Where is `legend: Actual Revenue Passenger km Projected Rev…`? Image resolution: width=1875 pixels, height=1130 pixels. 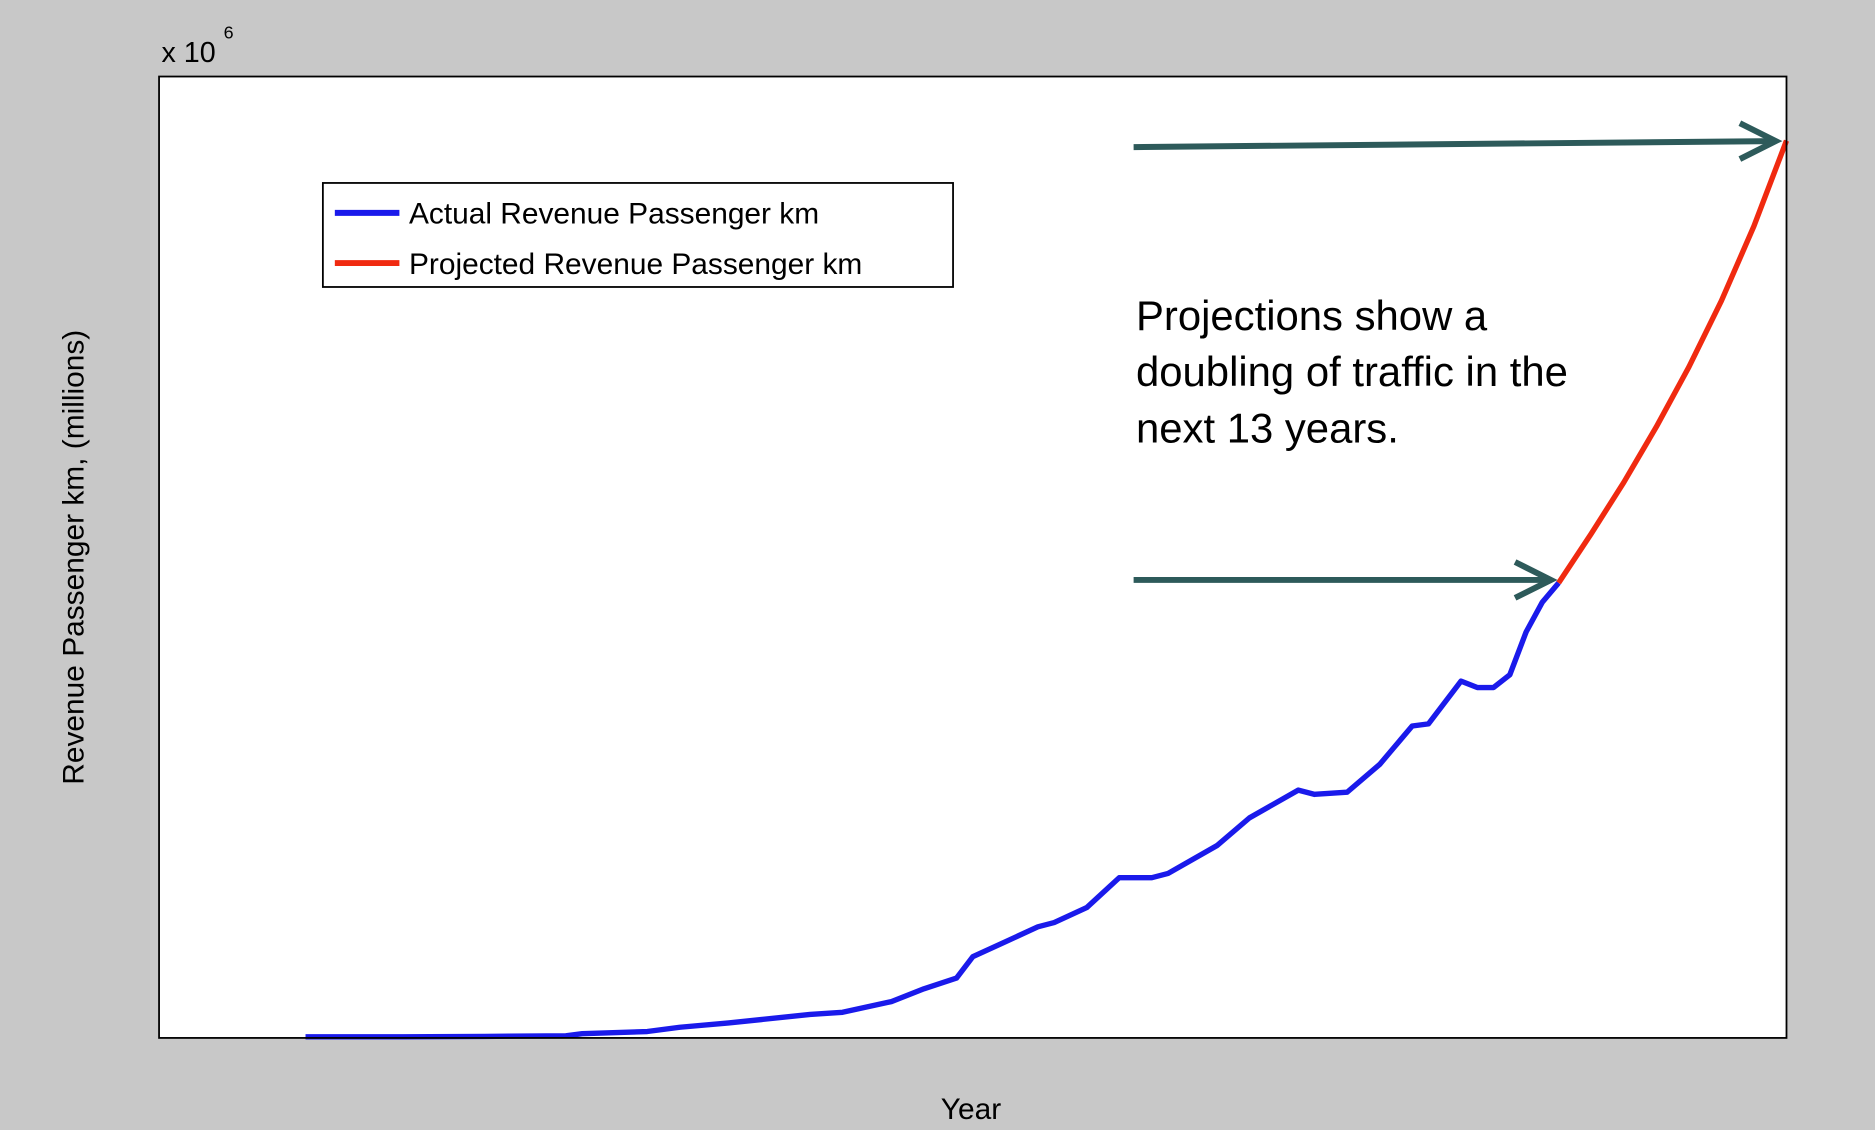 legend: Actual Revenue Passenger km Projected Rev… is located at coordinates (637, 235).